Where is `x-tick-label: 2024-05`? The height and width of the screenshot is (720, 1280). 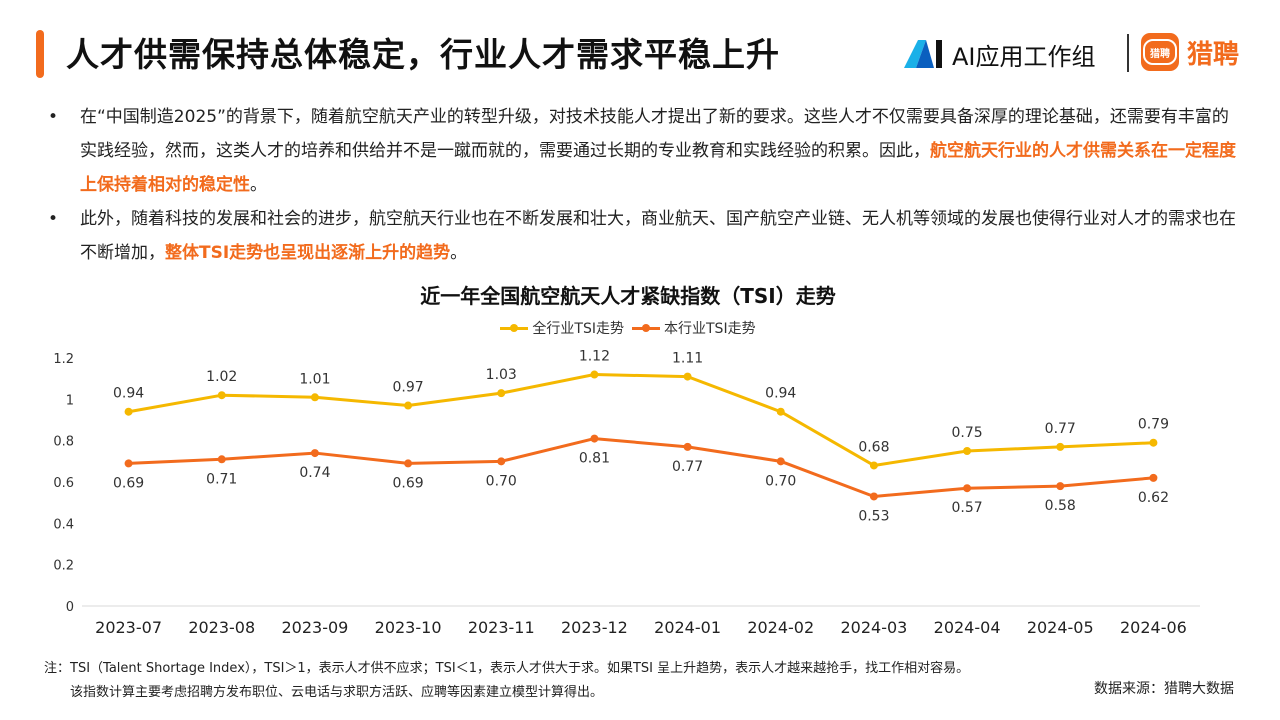
x-tick-label: 2024-05 is located at coordinates (1060, 627).